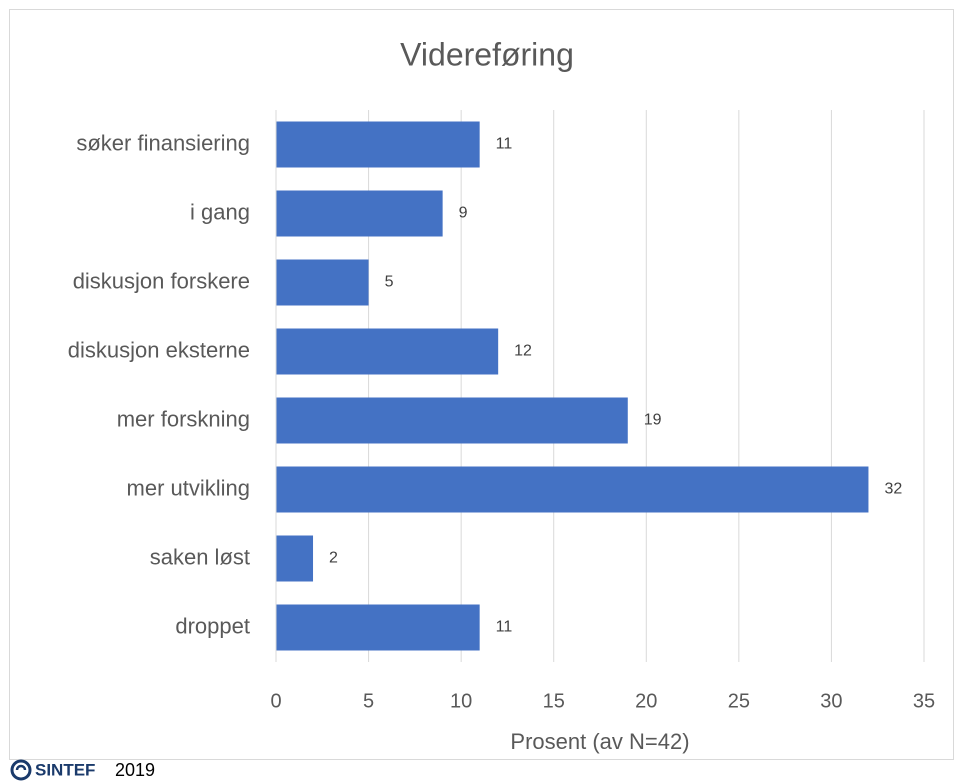 This screenshot has height=782, width=955. What do you see at coordinates (161, 280) in the screenshot?
I see `y-tick-label: diskusjon forskere` at bounding box center [161, 280].